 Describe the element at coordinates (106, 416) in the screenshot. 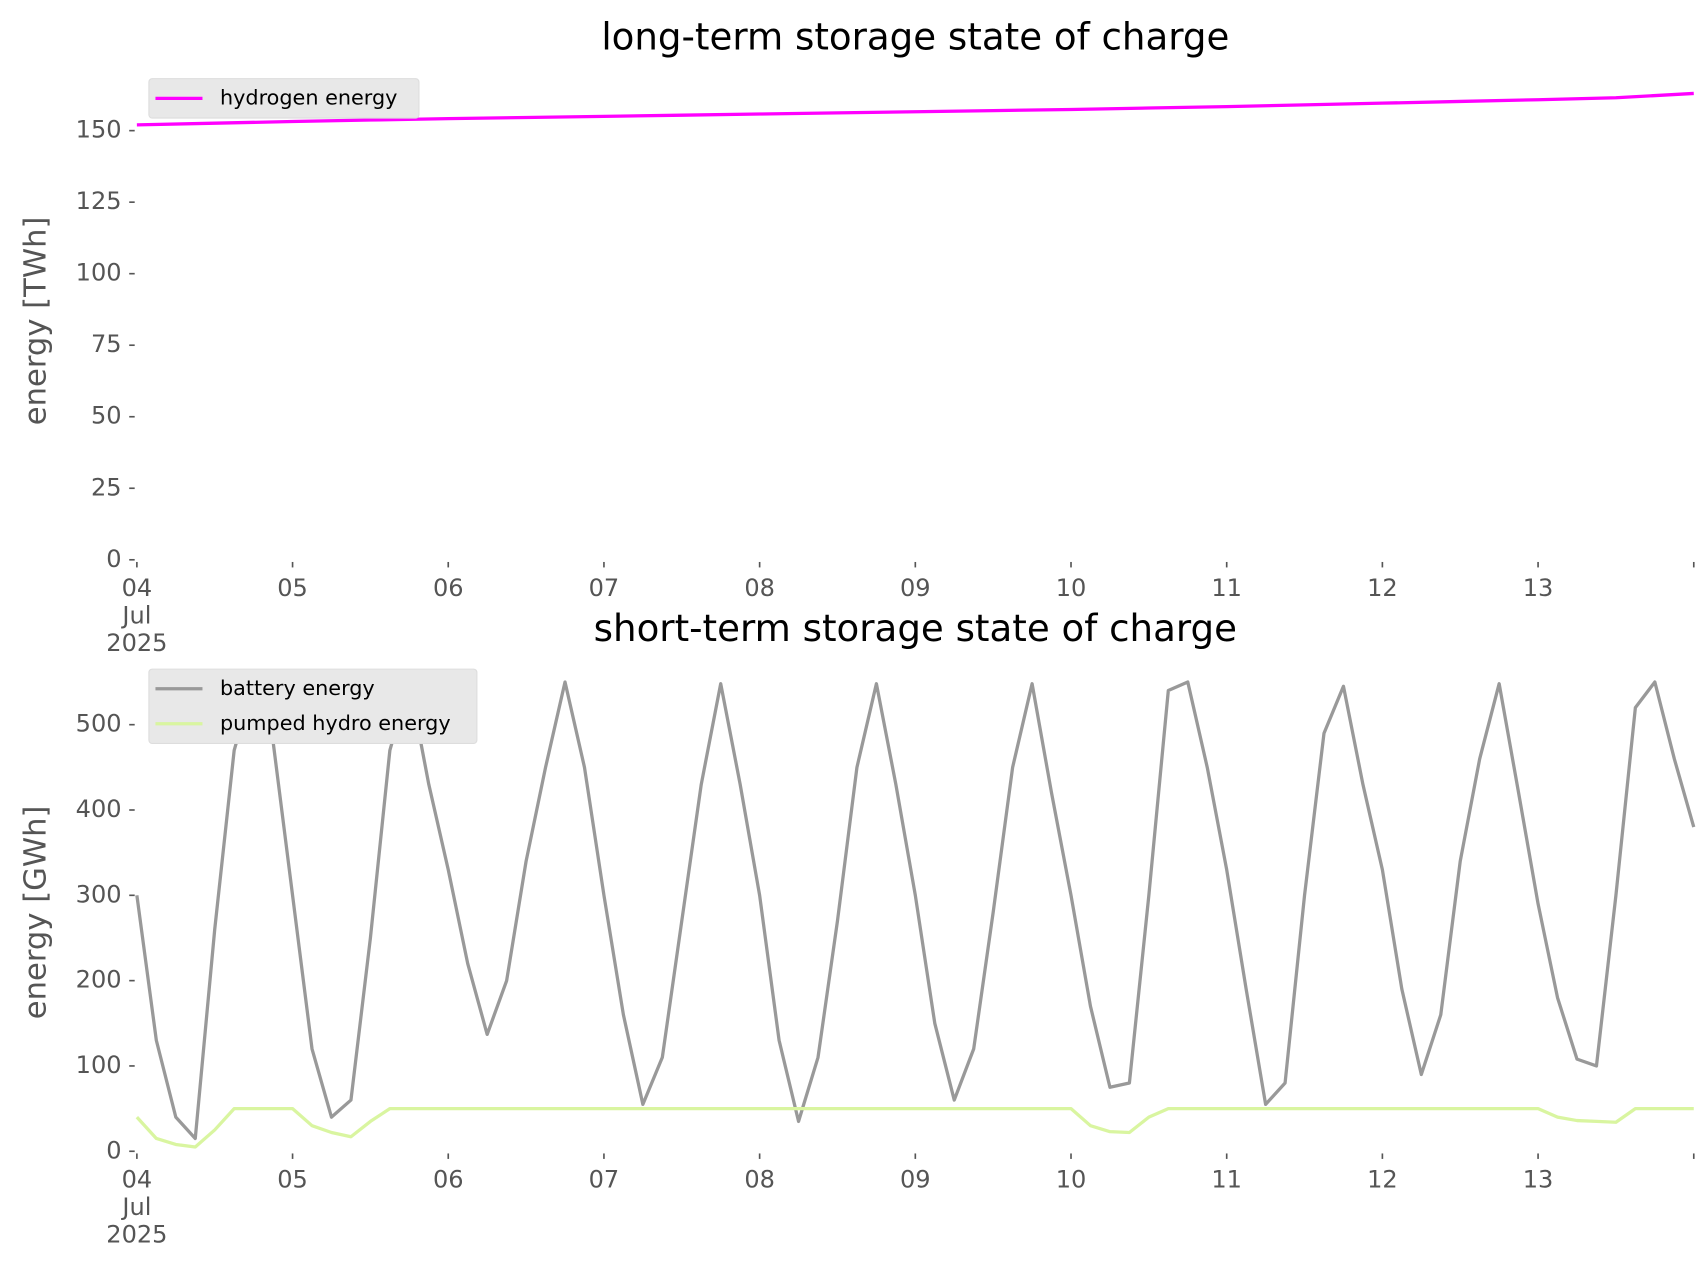

I see `y-tick-label: 50` at that location.